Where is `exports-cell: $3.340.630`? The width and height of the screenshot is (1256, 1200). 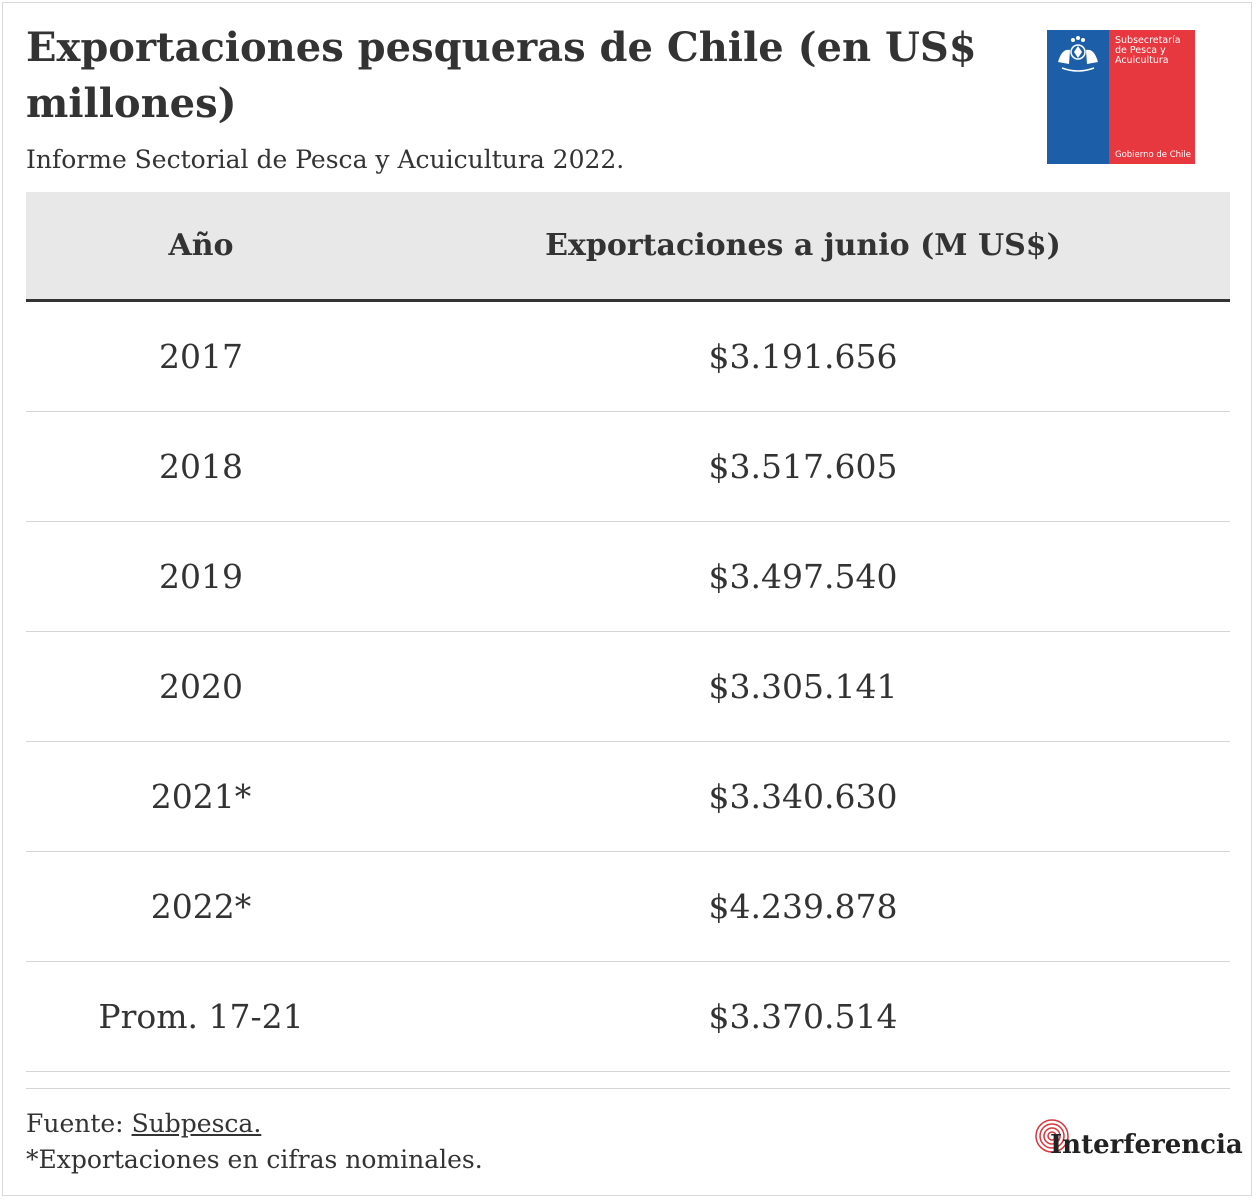
exports-cell: $3.340.630 is located at coordinates (803, 796).